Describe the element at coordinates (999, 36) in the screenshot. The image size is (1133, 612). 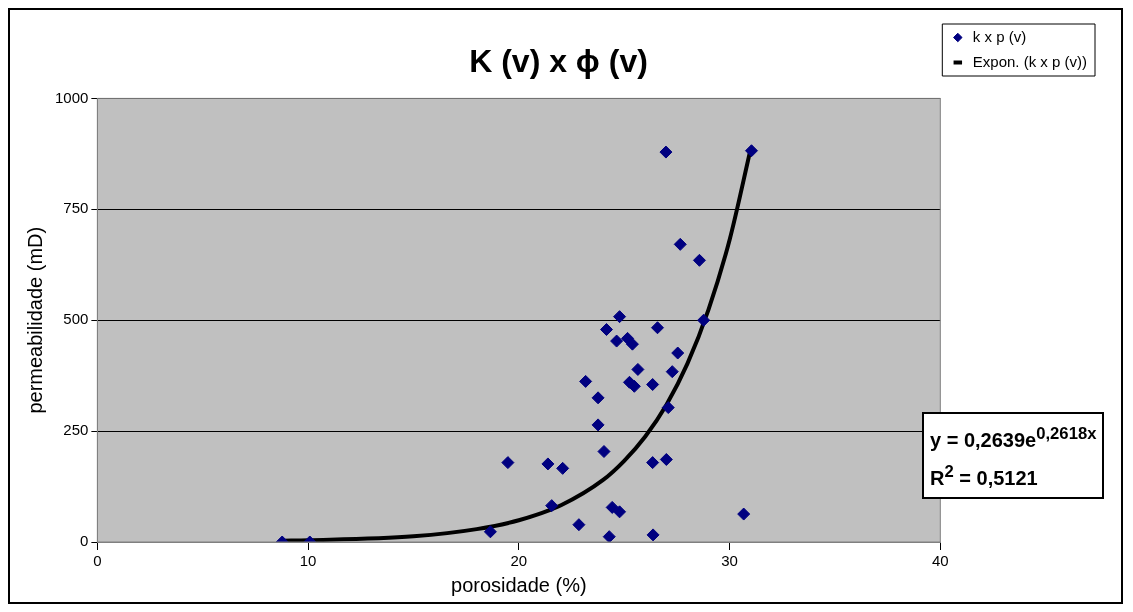
I see `legend-label: k x p (v)` at that location.